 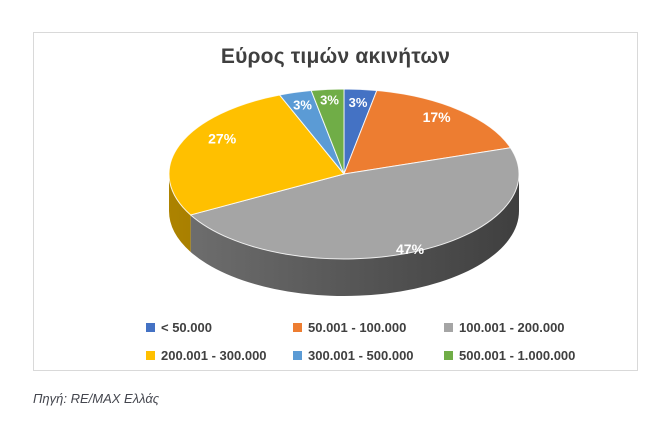 What do you see at coordinates (361, 355) in the screenshot?
I see `legend-label: 300.001 - 500.000` at bounding box center [361, 355].